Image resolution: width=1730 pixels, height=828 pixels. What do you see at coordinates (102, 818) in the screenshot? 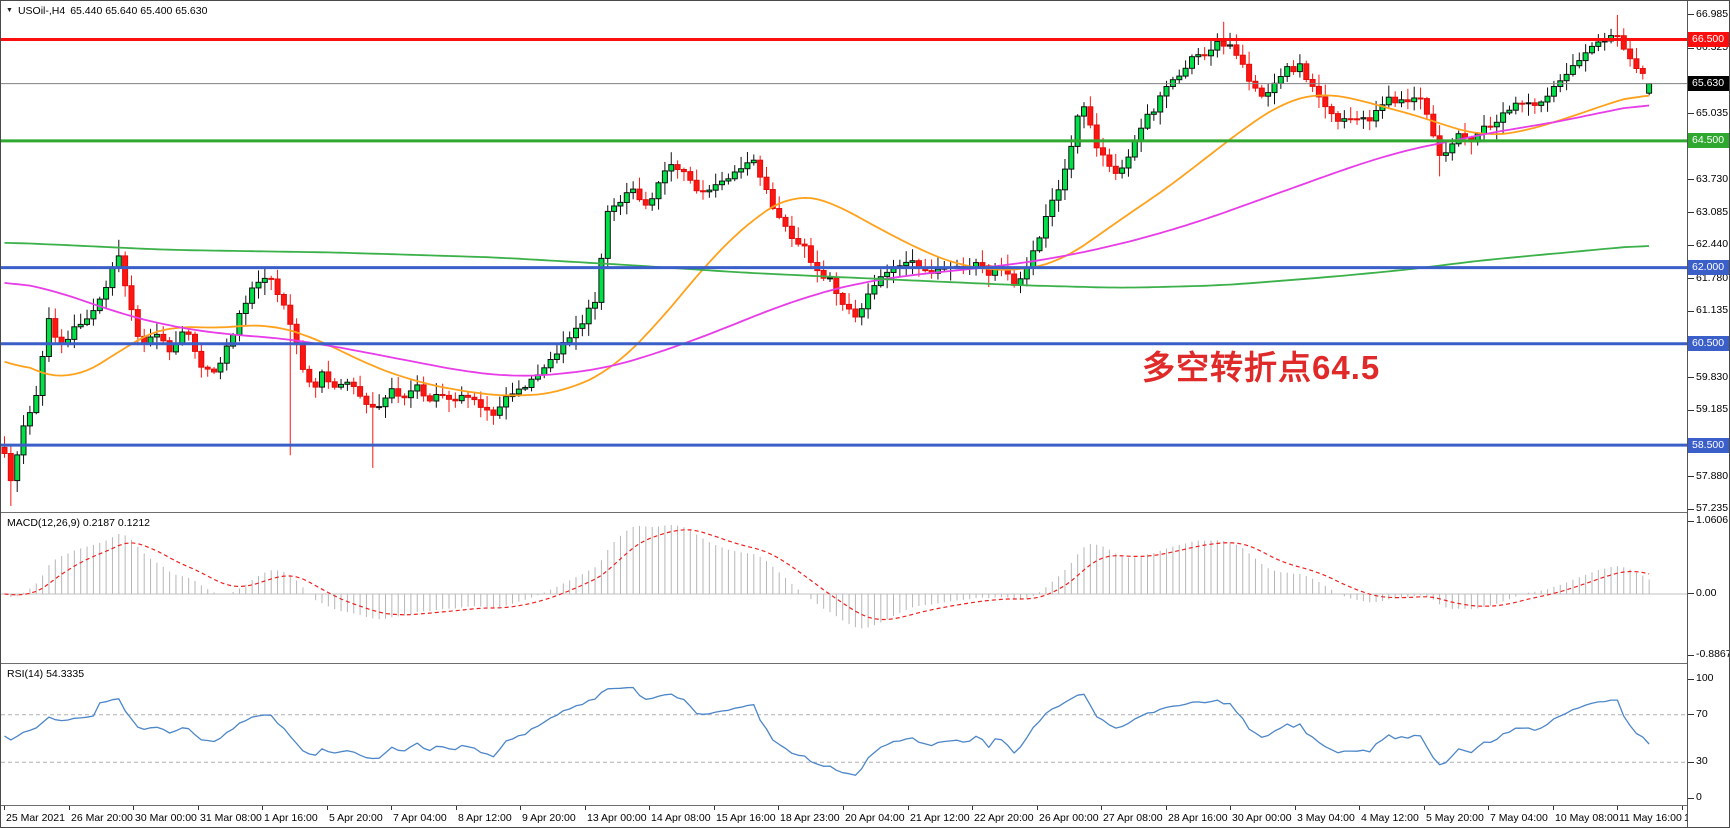
I see `time-axis-label: 26 Mar 20:00` at bounding box center [102, 818].